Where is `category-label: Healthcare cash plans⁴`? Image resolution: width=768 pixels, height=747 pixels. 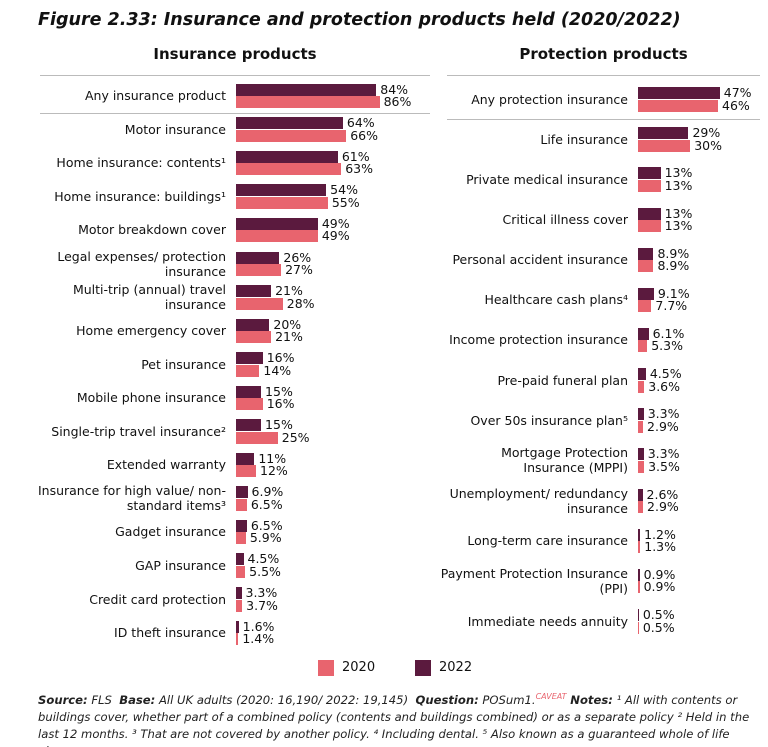
category-label: Healthcare cash plans⁴ is located at coordinates (556, 300).